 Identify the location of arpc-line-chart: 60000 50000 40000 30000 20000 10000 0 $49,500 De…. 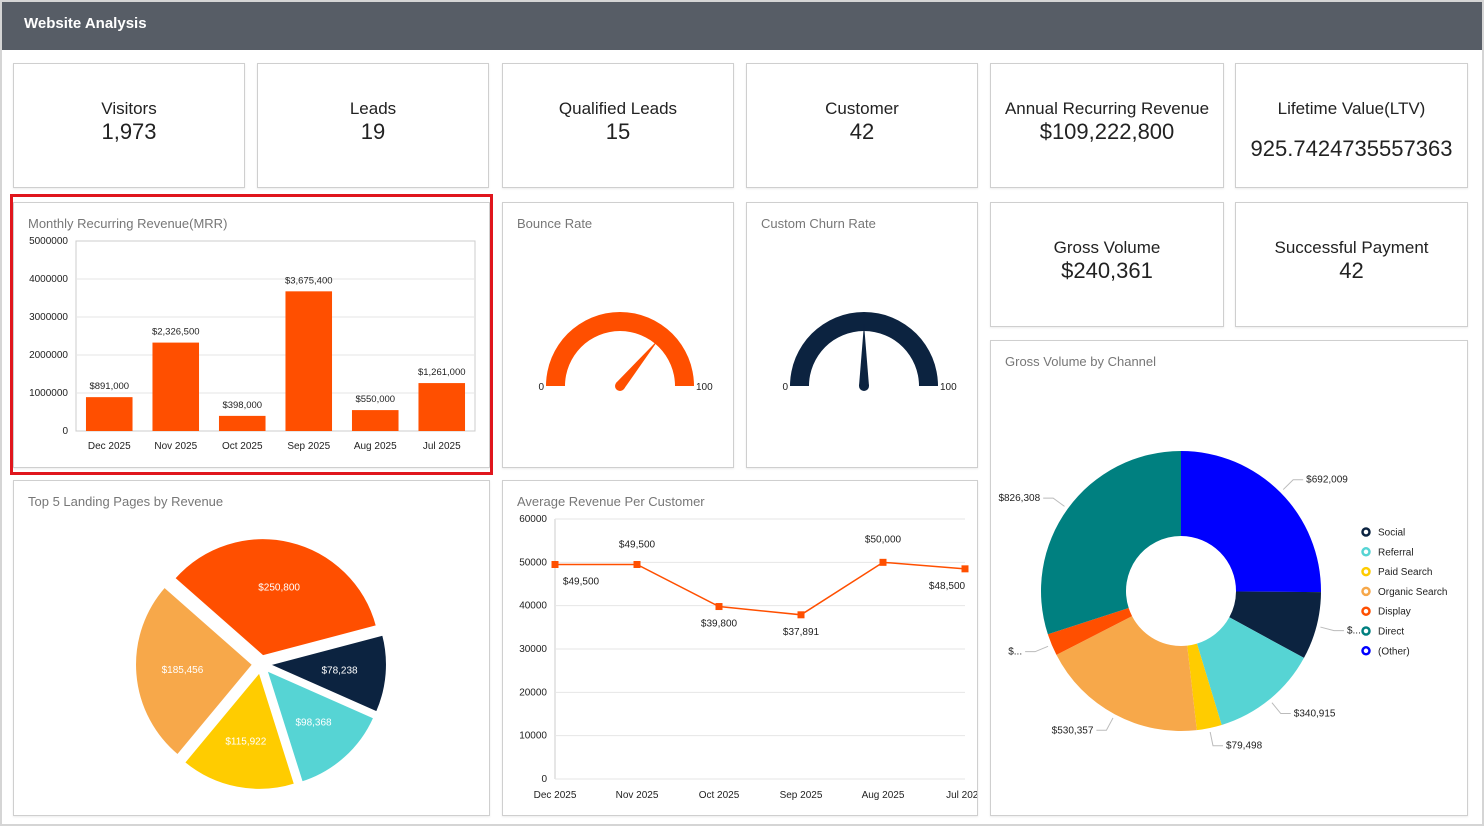
(748, 657).